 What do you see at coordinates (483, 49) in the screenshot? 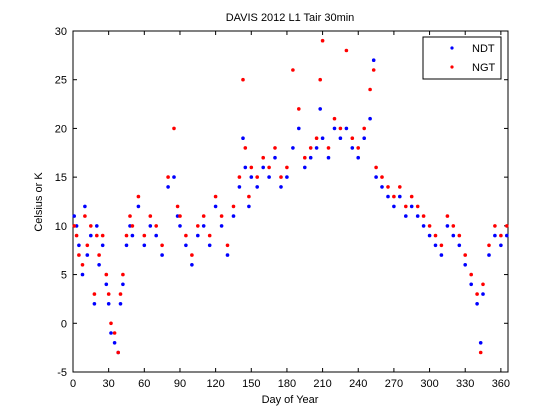
I see `legend-label-ndt: NDT` at bounding box center [483, 49].